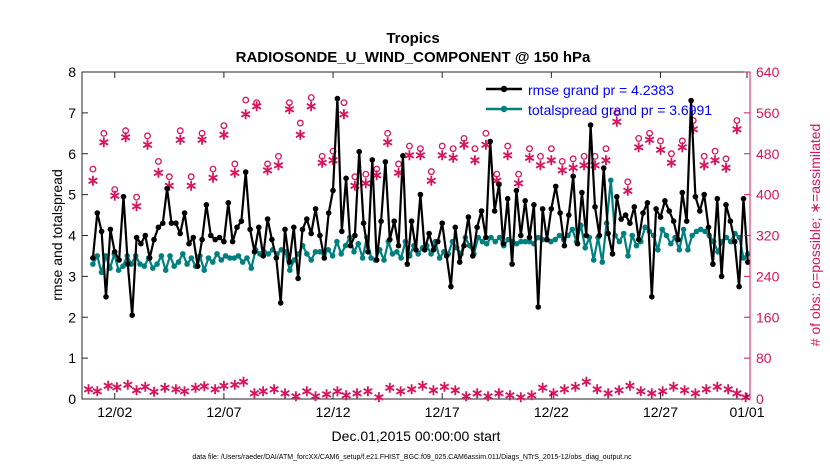  I want to click on y-tick-label-right: 240, so click(768, 276).